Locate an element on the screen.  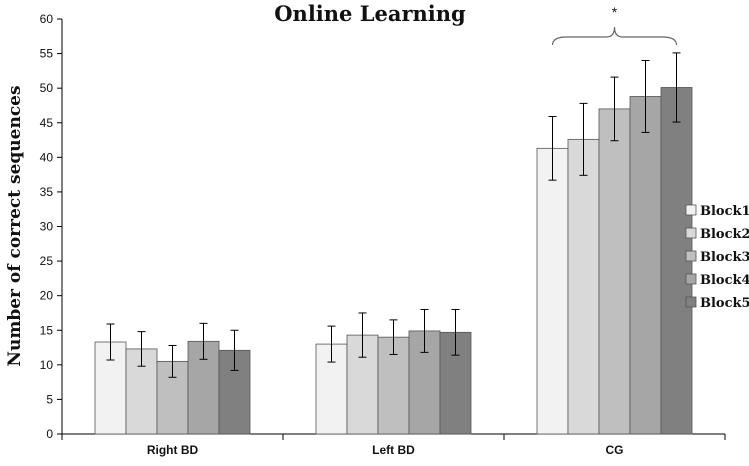
y-tick-label: 25 is located at coordinates (47, 261).